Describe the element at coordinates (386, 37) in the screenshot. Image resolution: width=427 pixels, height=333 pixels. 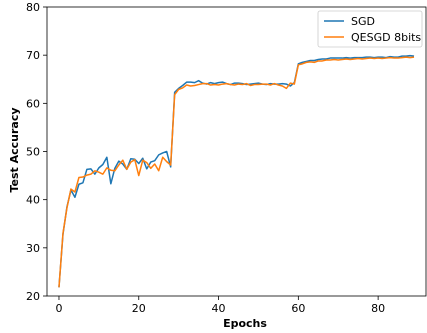
I see `legend-label-qesgd-8bits: QESGD 8bits` at that location.